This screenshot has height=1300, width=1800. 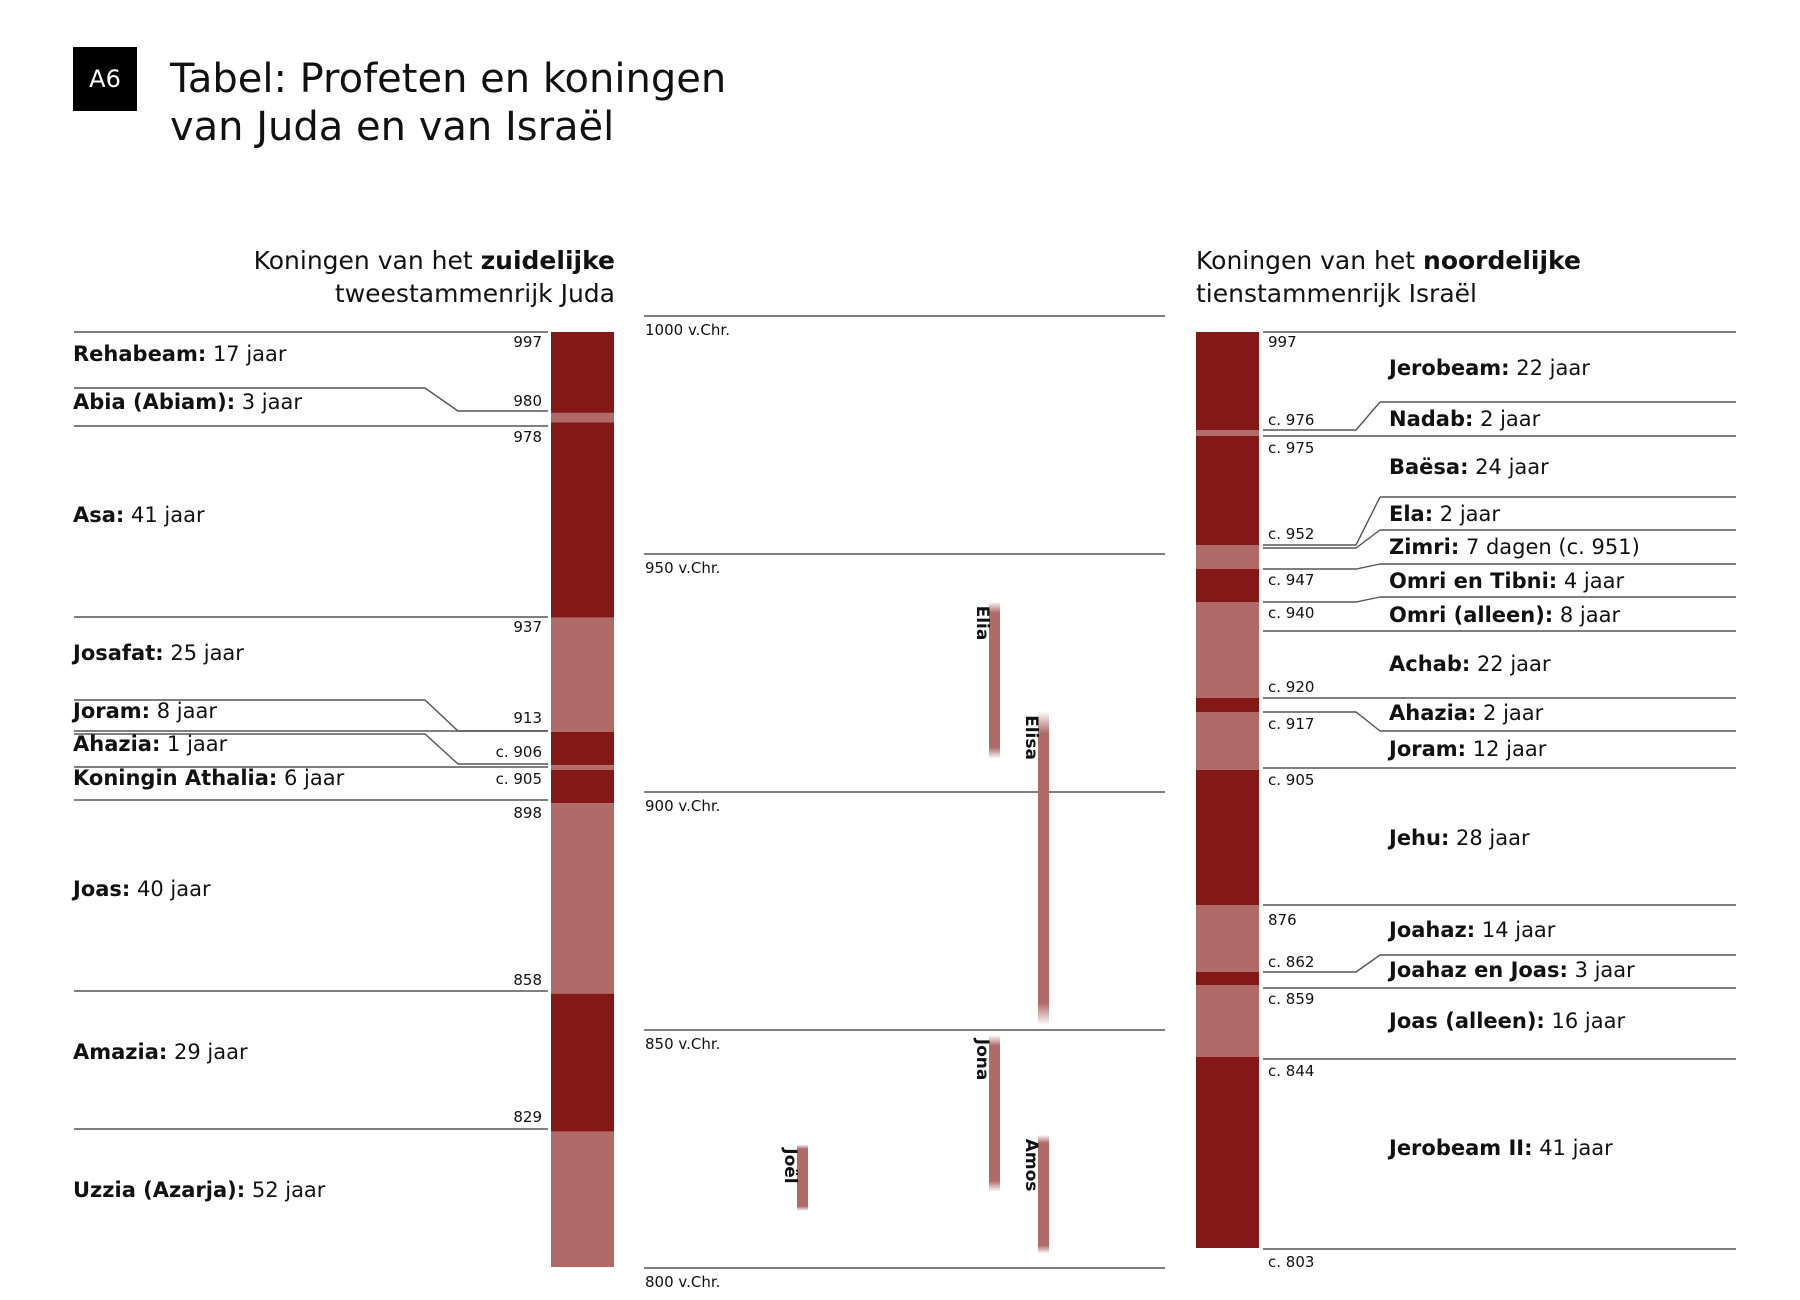 I want to click on israel-year-label: c. 844, so click(x=1291, y=1071).